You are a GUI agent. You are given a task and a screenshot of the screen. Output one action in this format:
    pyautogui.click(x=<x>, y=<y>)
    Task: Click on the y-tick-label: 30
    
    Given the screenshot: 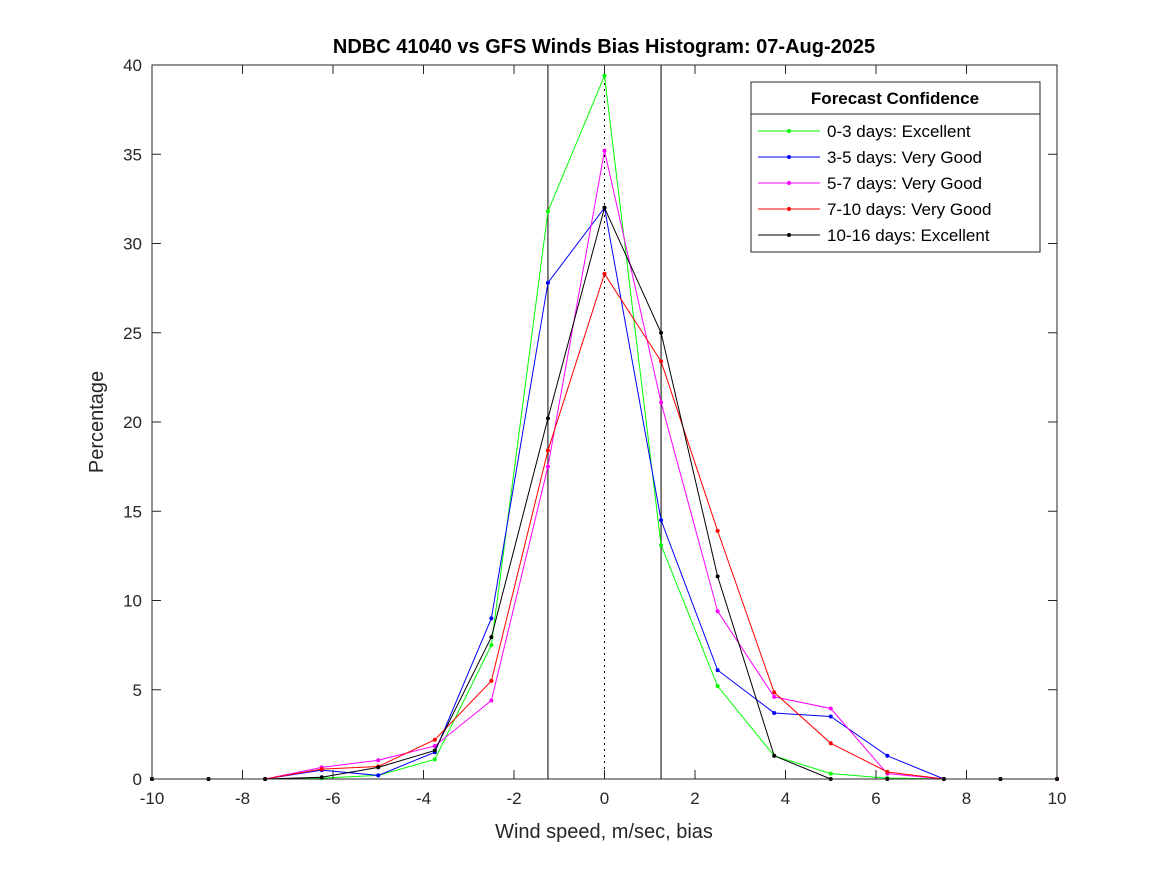 What is the action you would take?
    pyautogui.click(x=132, y=244)
    